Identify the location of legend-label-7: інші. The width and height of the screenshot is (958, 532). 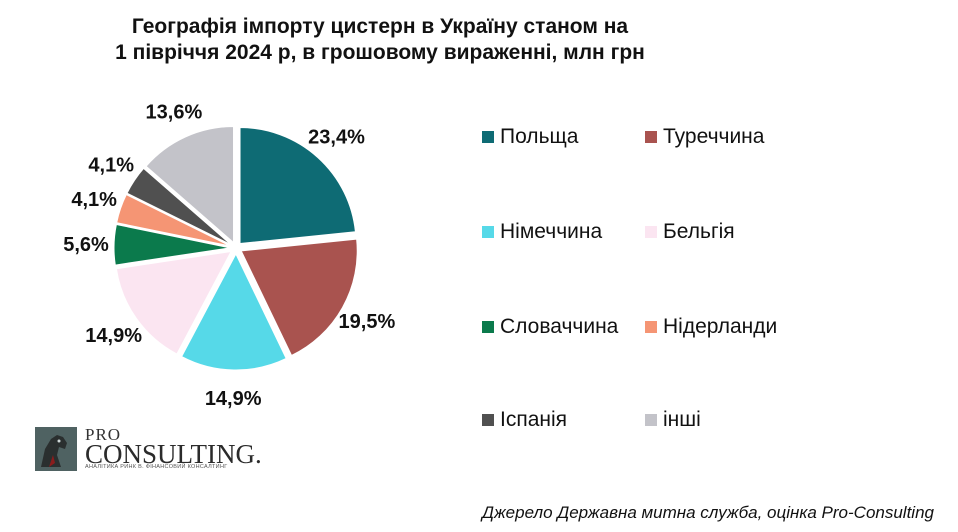
(682, 419).